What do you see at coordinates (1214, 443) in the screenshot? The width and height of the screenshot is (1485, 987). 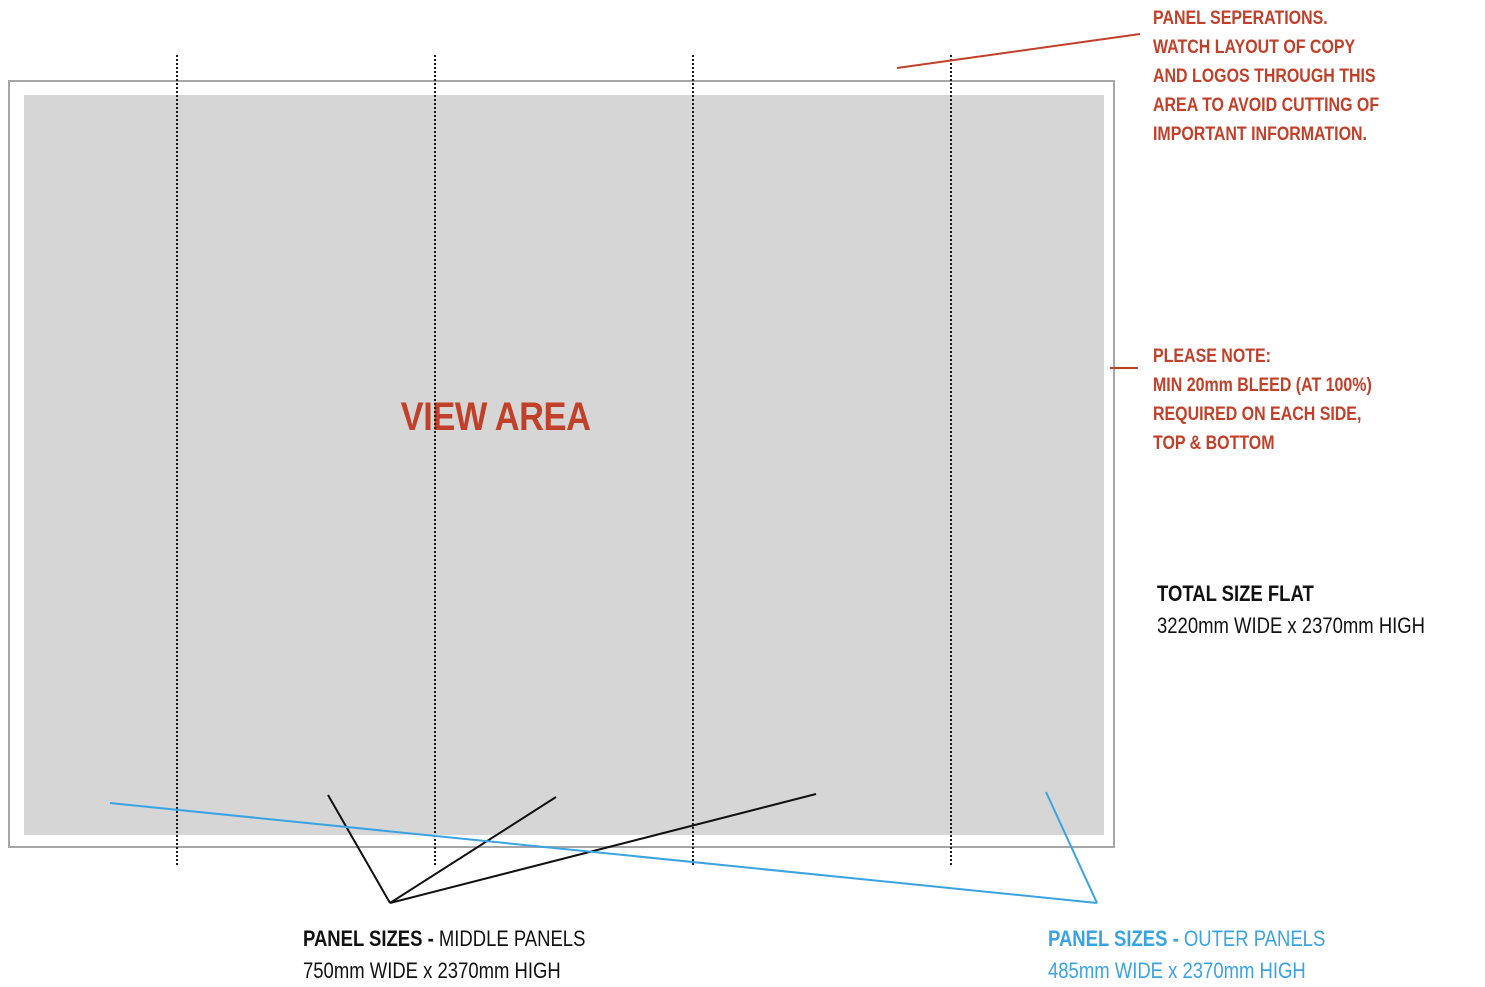 I see `note-line: TOP & BOTTOM` at bounding box center [1214, 443].